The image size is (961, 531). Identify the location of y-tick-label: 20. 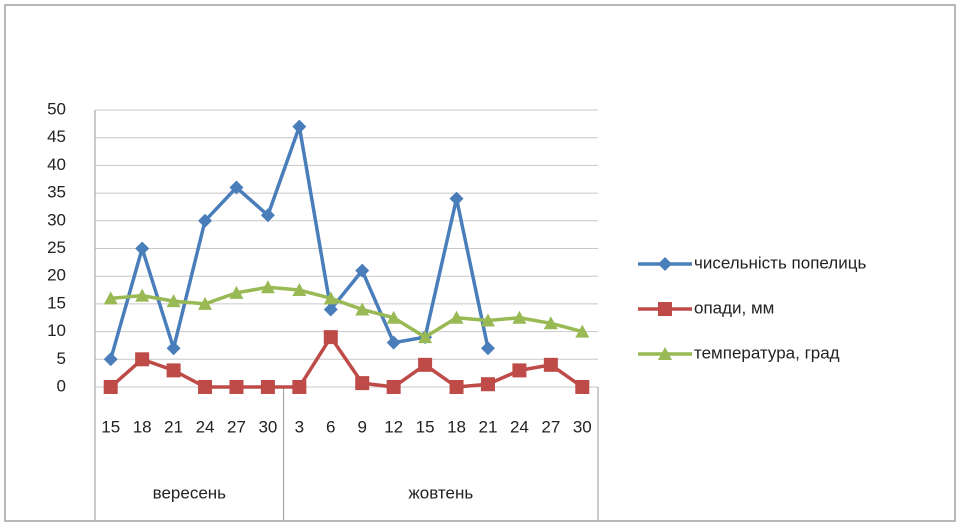
(56, 275).